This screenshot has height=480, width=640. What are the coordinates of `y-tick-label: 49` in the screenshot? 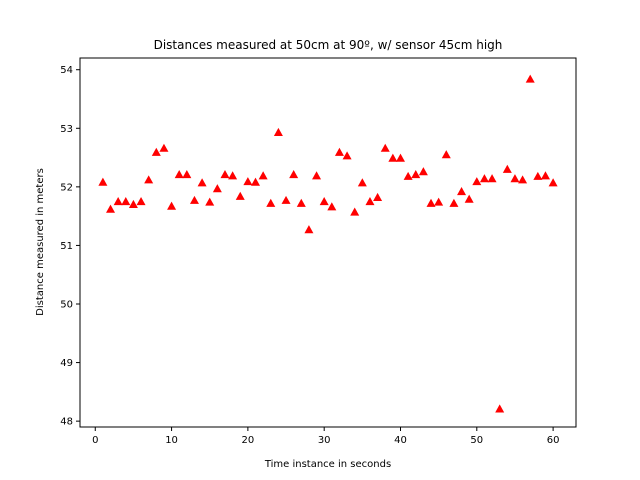 It's located at (66, 363).